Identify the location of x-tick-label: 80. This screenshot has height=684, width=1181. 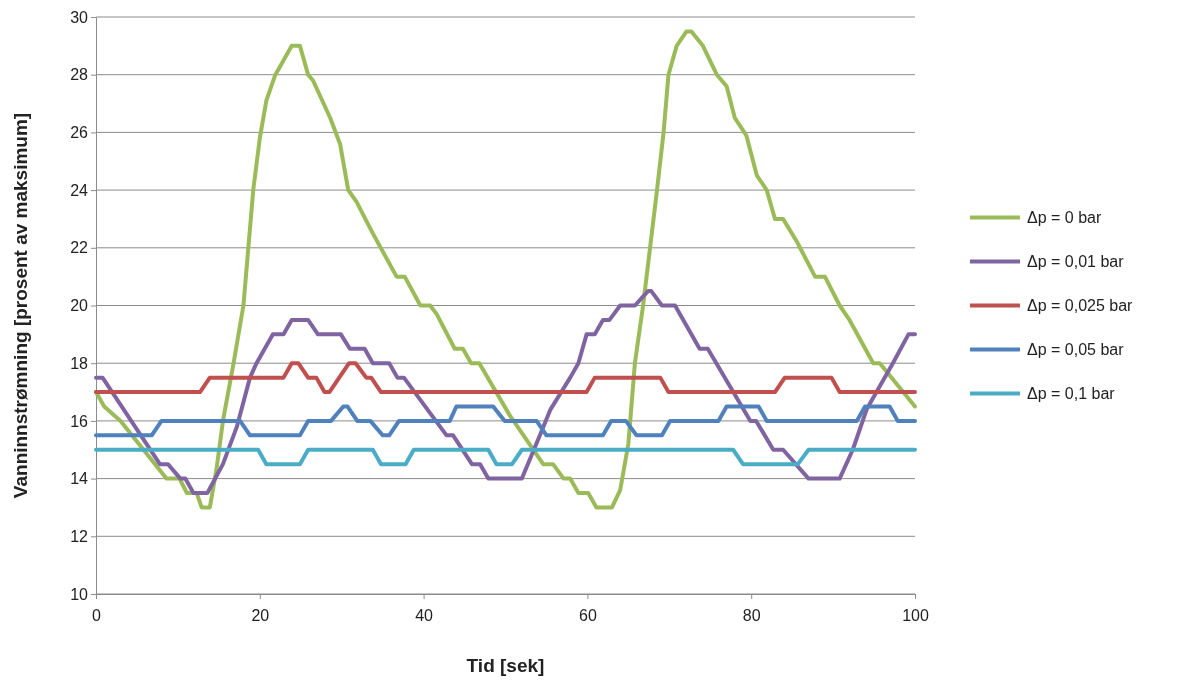
(751, 616).